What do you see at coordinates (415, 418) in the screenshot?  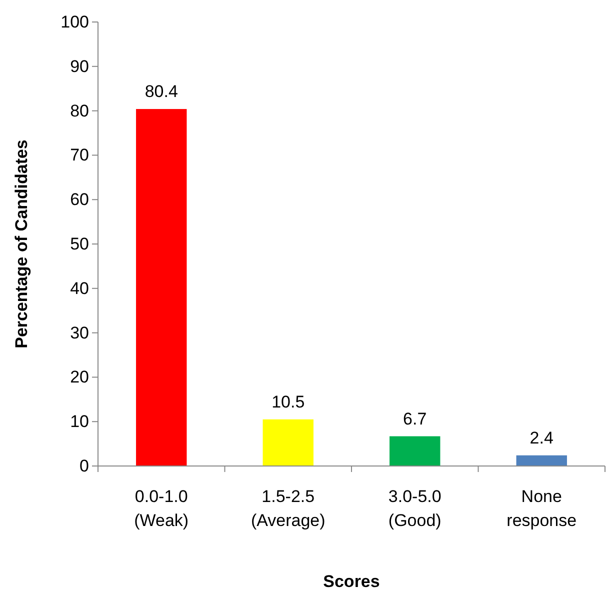 I see `data-label: 6.7` at bounding box center [415, 418].